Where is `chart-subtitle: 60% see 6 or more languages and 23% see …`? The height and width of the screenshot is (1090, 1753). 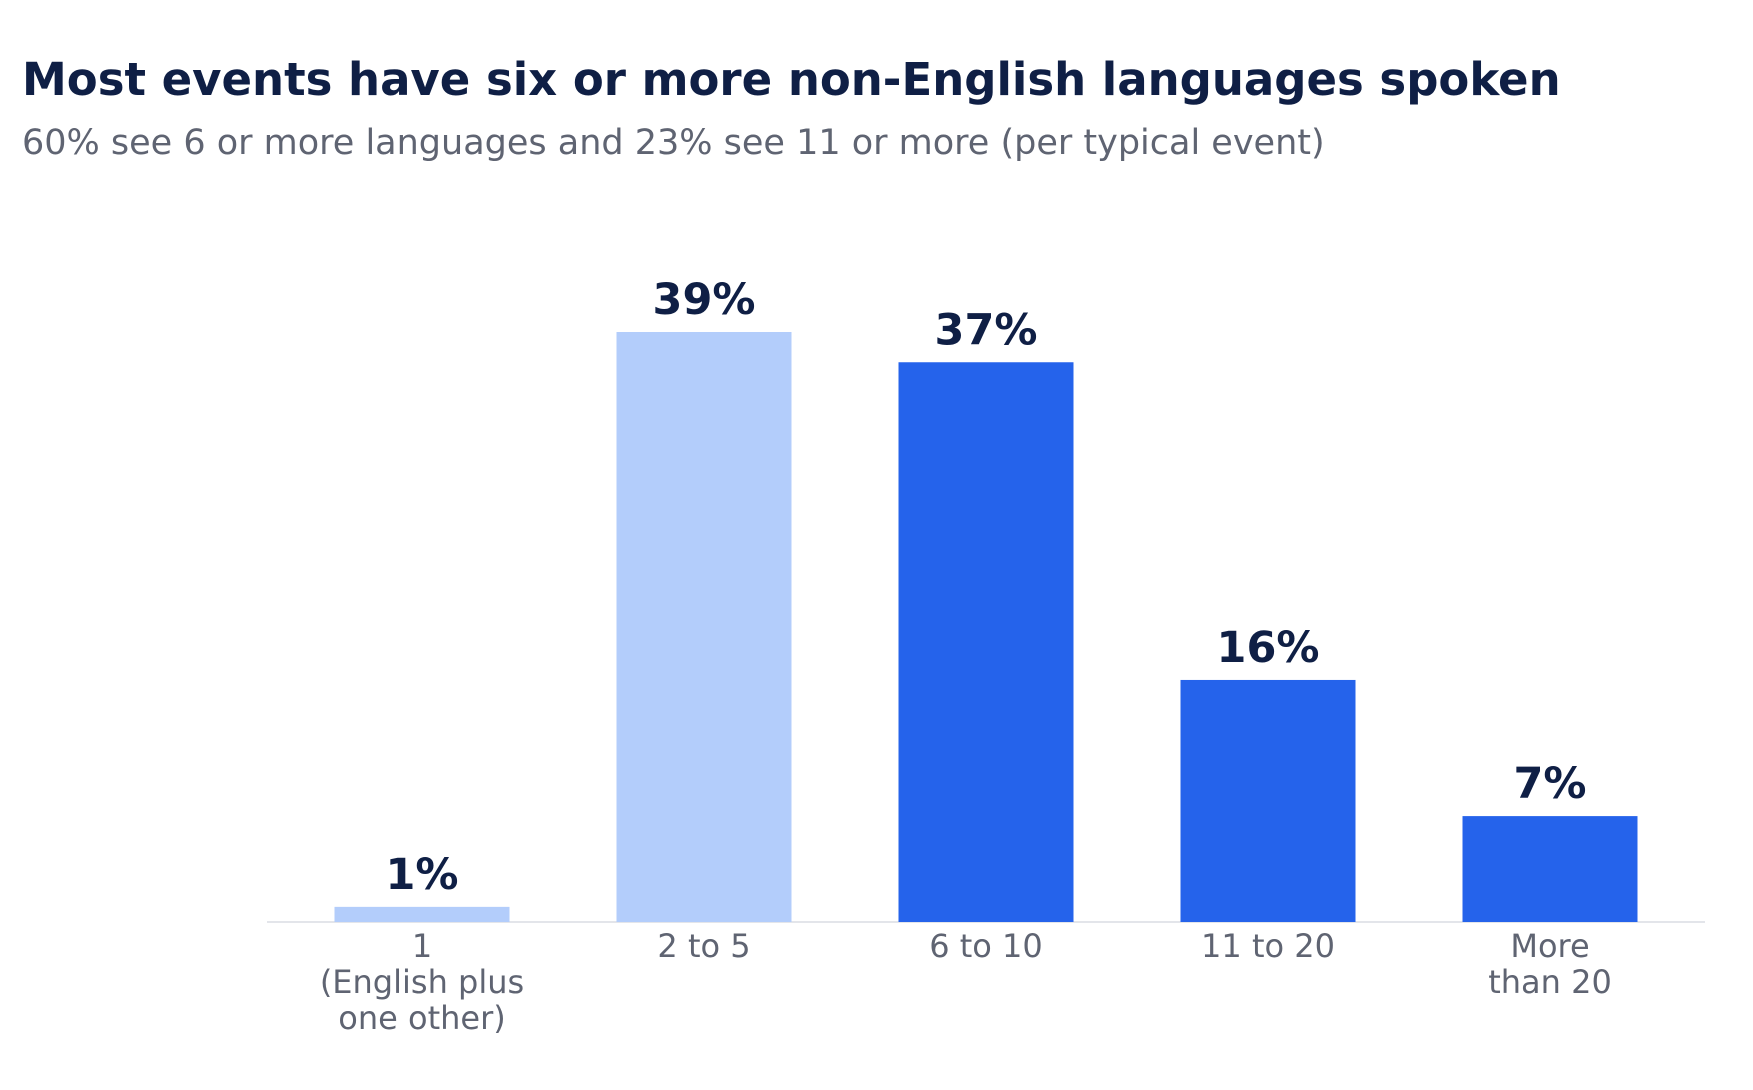 chart-subtitle: 60% see 6 or more languages and 23% see … is located at coordinates (673, 143).